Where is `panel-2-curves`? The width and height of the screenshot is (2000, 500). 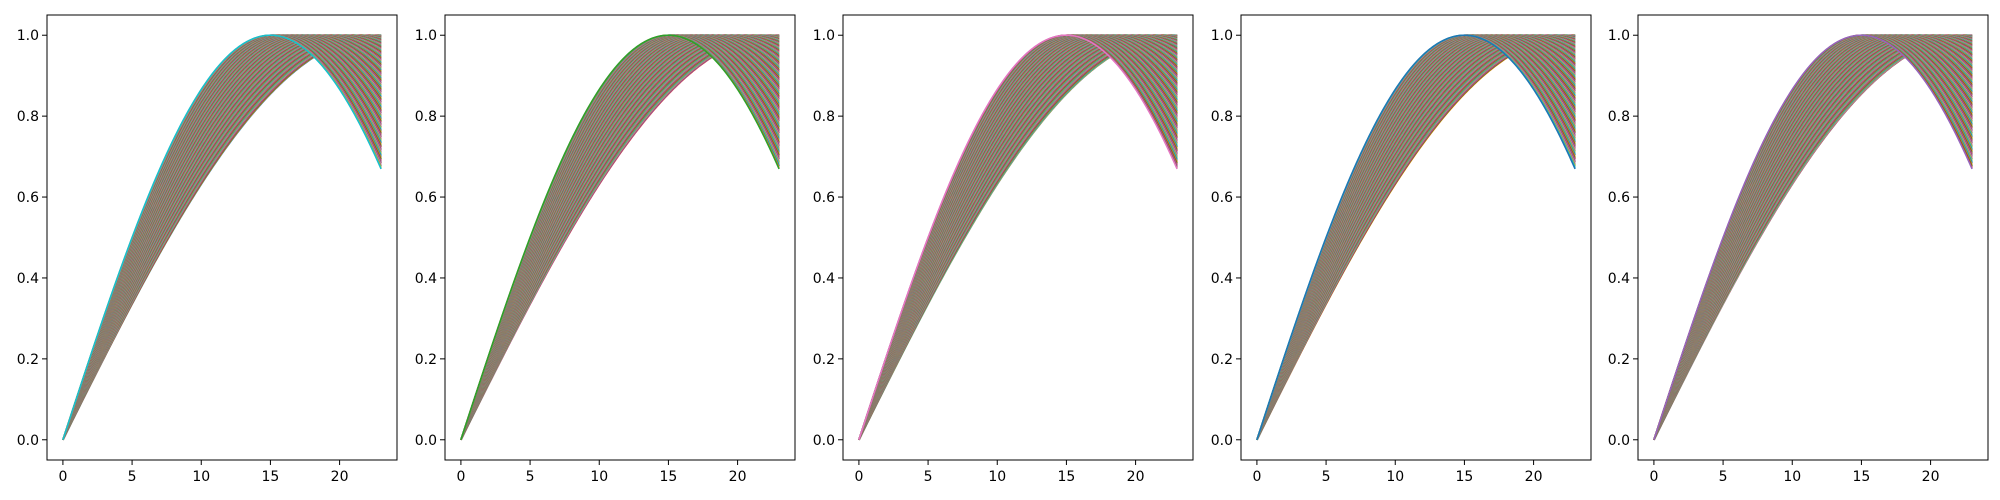 panel-2-curves is located at coordinates (620, 237).